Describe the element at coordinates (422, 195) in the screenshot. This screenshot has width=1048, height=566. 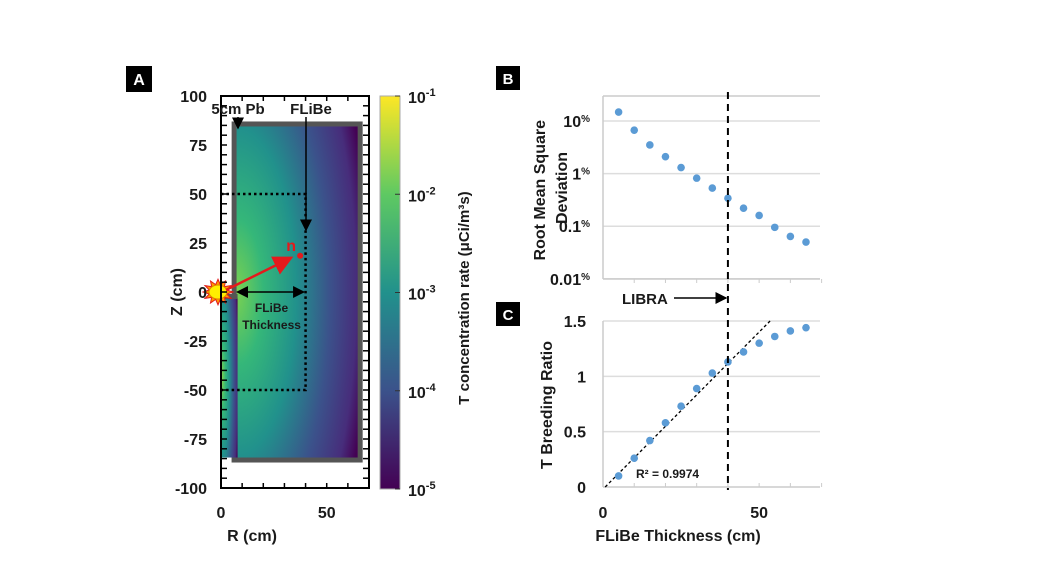
I see `colorbar-tick-label: 10⁻²` at that location.